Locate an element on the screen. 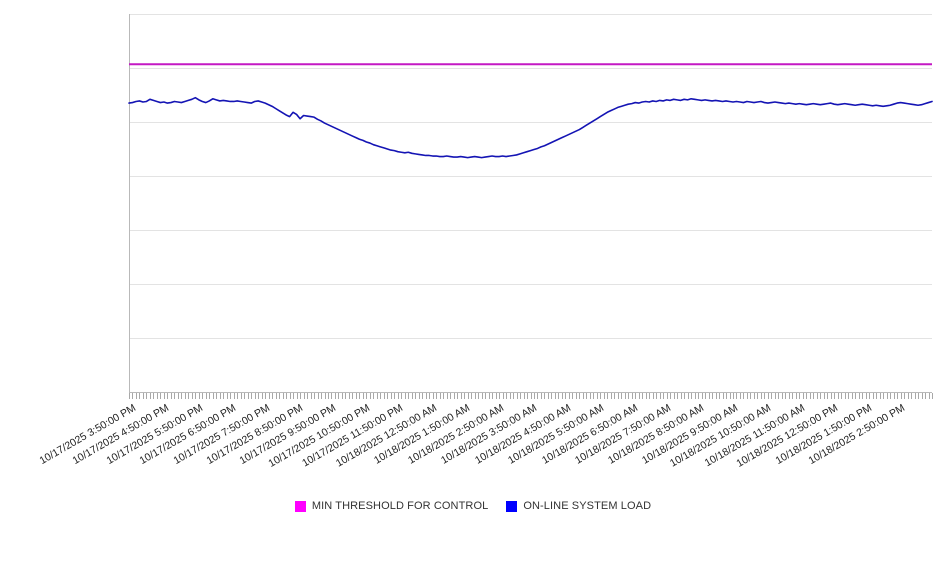 This screenshot has width=946, height=562. series-on-line-system-load is located at coordinates (530, 127).